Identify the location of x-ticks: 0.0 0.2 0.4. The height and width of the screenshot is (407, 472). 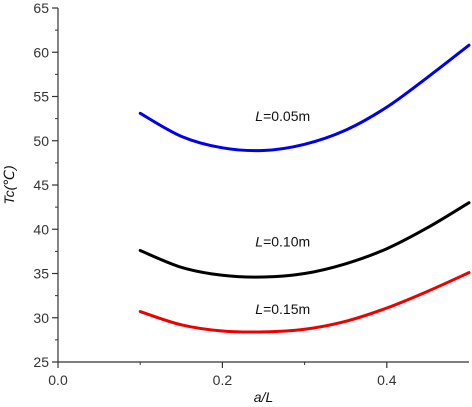
(222, 375).